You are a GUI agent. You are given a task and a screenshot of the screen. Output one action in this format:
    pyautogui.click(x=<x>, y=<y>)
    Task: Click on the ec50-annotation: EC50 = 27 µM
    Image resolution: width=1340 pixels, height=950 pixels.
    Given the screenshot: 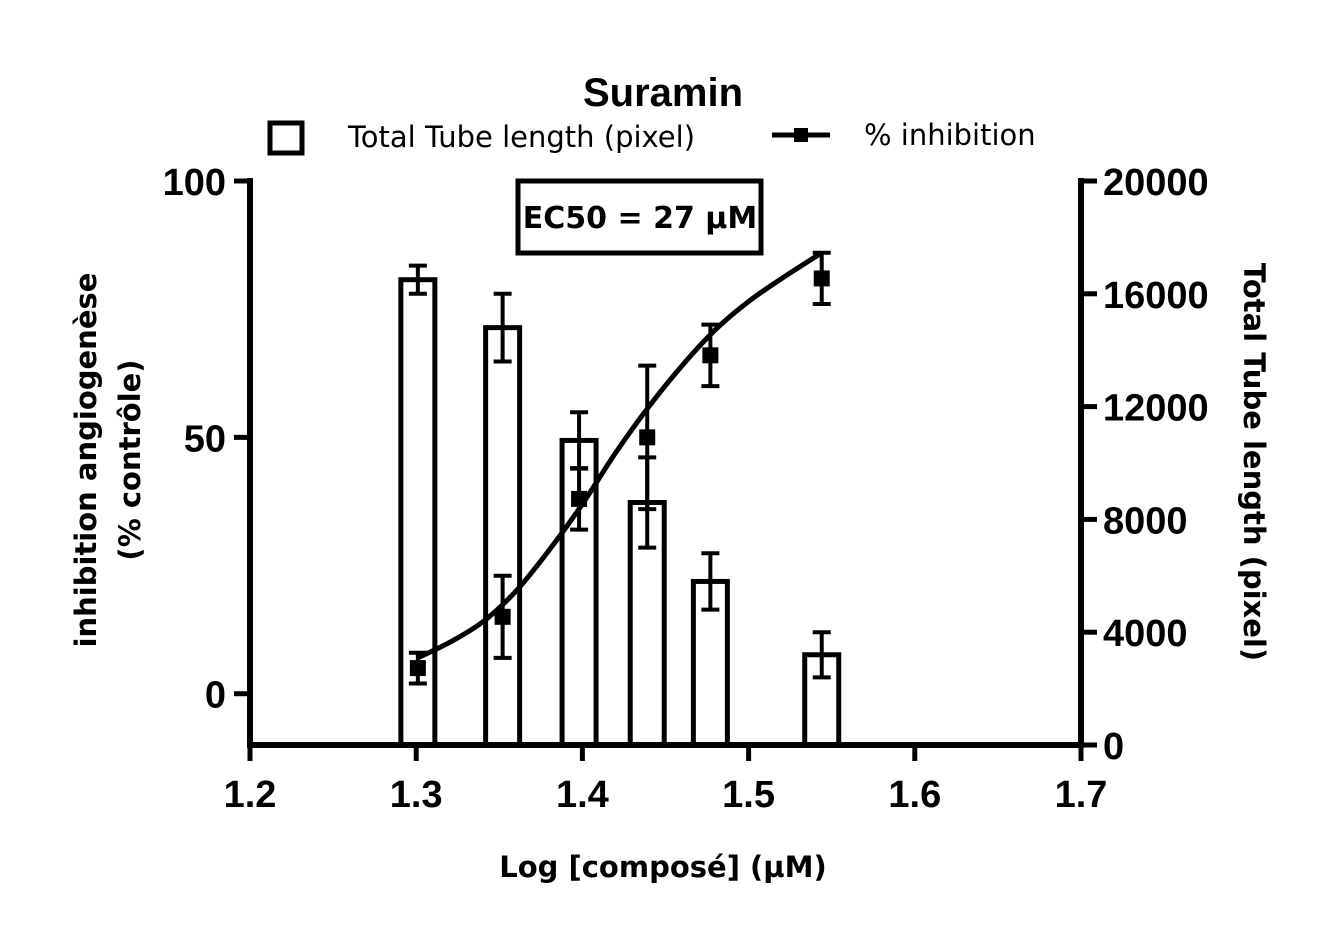 What is the action you would take?
    pyautogui.click(x=639, y=217)
    